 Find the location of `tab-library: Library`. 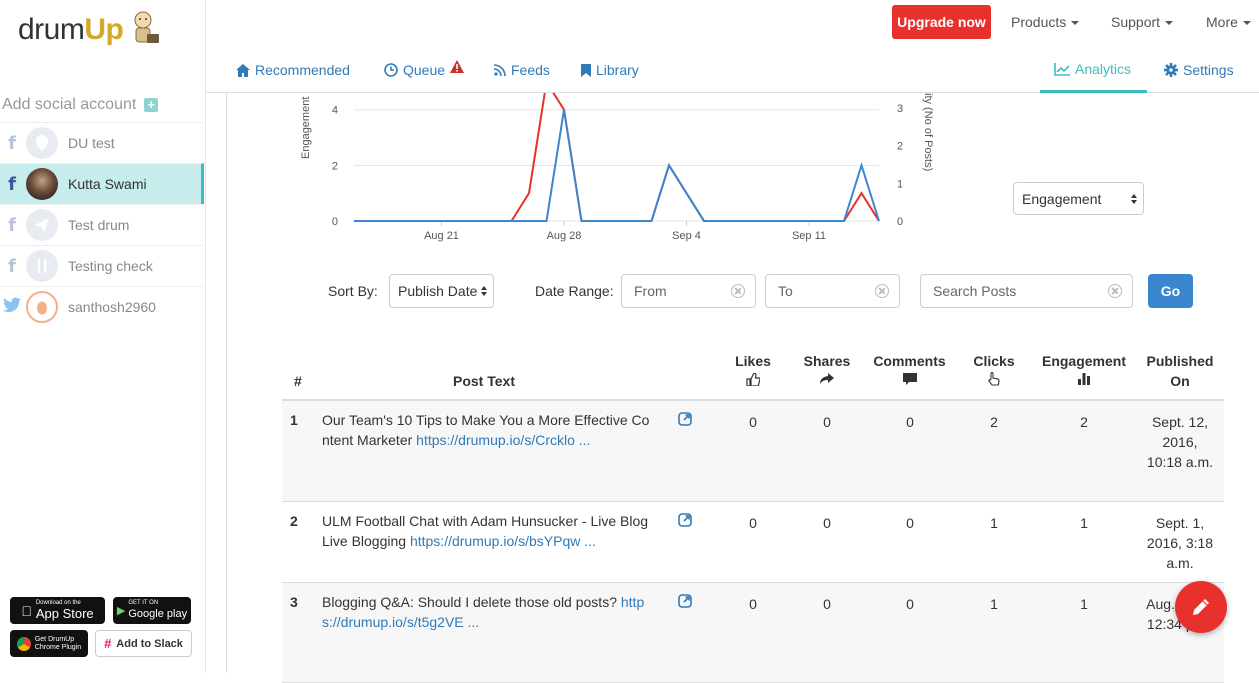

tab-library: Library is located at coordinates (610, 70).